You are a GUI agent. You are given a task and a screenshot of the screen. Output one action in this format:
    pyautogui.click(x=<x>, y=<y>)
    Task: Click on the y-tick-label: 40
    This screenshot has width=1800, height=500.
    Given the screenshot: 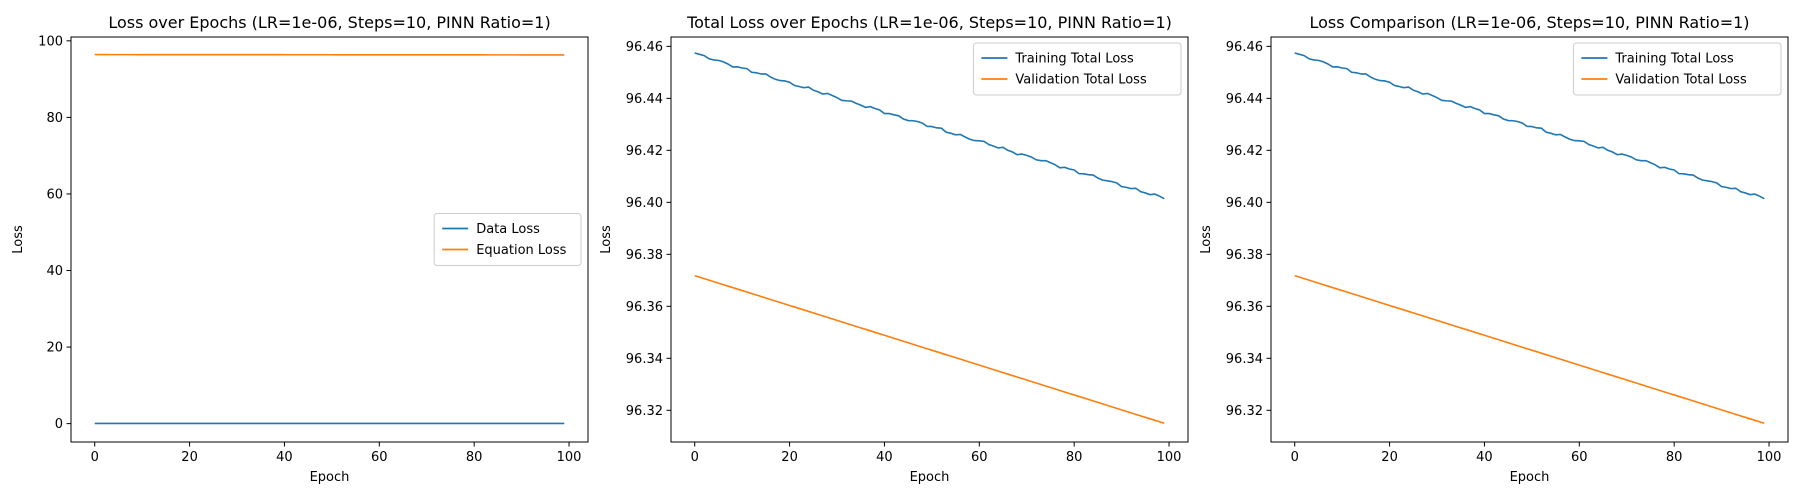 What is the action you would take?
    pyautogui.click(x=54, y=271)
    